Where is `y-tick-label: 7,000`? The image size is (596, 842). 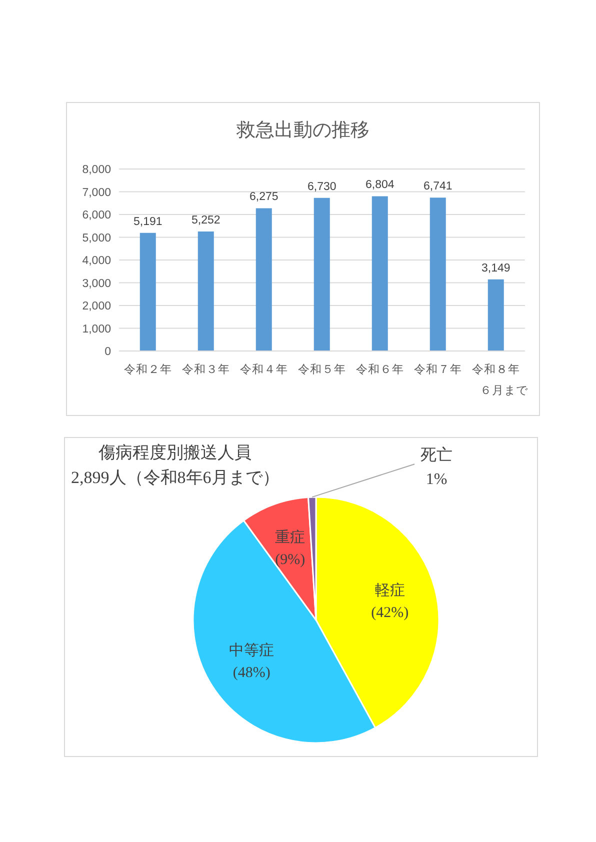
y-tick-label: 7,000 is located at coordinates (96, 192).